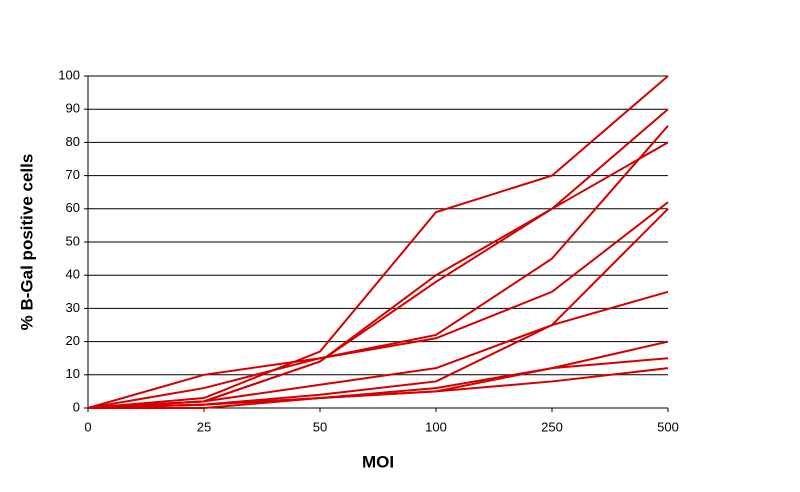 This screenshot has height=492, width=800. What do you see at coordinates (204, 426) in the screenshot?
I see `x-tick-label: 25` at bounding box center [204, 426].